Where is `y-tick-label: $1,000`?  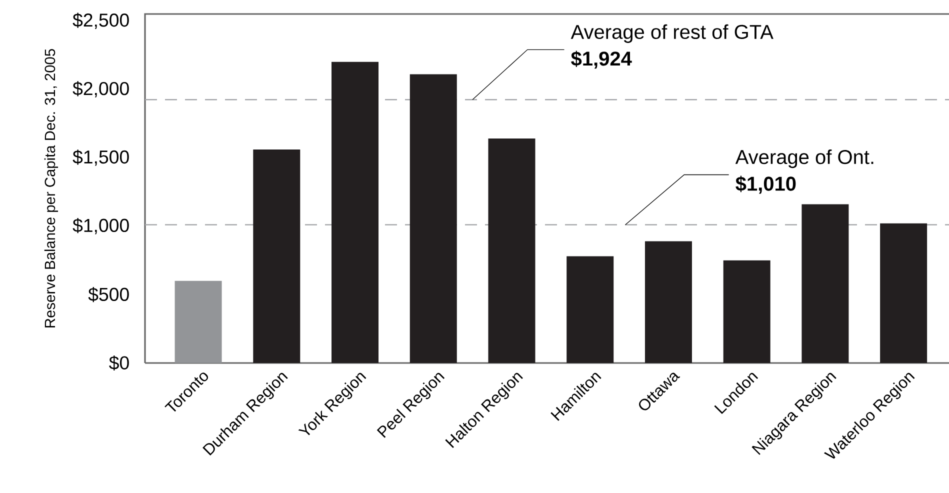 y-tick-label: $1,000 is located at coordinates (100, 226).